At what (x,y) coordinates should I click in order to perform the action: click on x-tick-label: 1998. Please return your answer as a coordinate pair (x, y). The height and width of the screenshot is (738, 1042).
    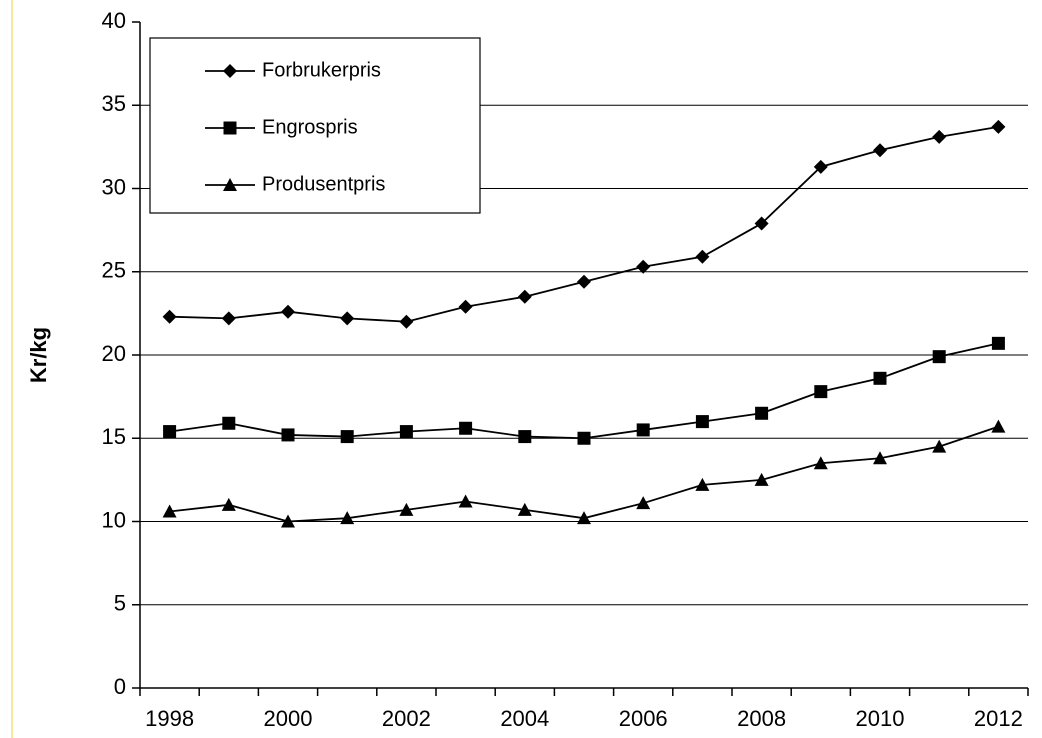
    Looking at the image, I should click on (169, 718).